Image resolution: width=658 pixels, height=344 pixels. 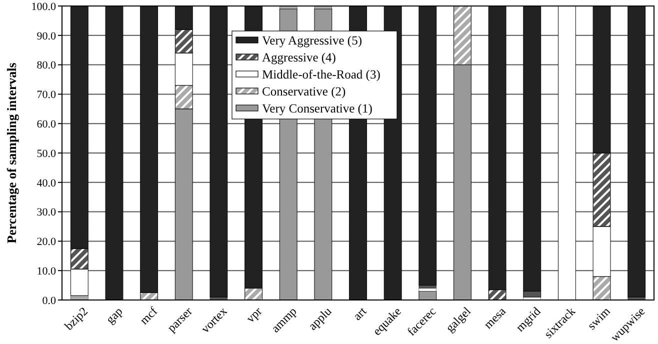 What do you see at coordinates (46, 66) in the screenshot?
I see `y-tick-label: 80.0` at bounding box center [46, 66].